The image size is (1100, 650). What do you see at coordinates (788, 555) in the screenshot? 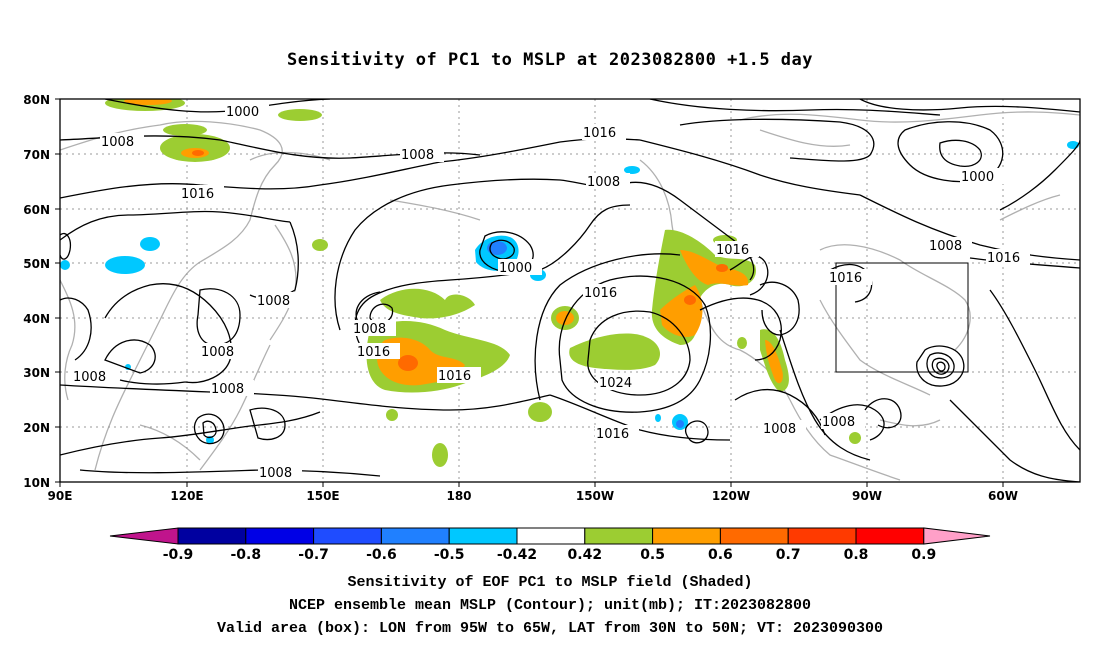
I see `colorbar-tick-label: 0.7` at bounding box center [788, 555].